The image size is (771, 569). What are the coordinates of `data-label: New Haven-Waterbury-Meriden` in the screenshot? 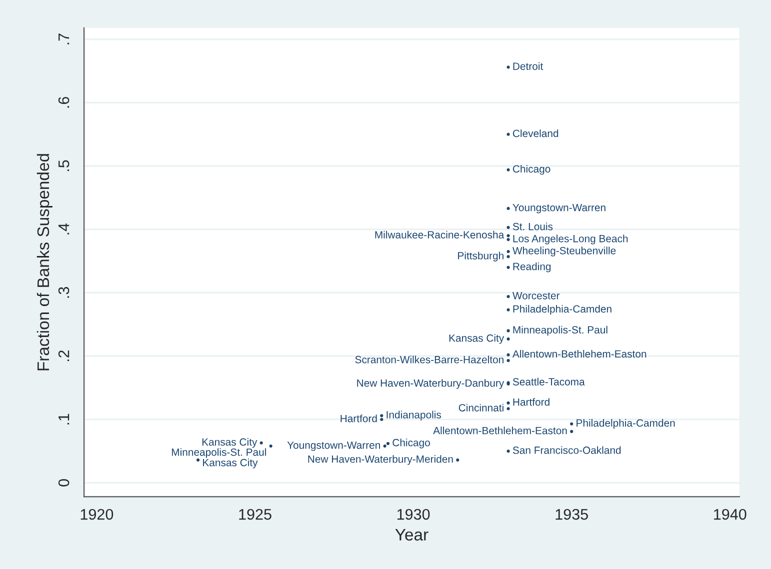 It's located at (380, 460).